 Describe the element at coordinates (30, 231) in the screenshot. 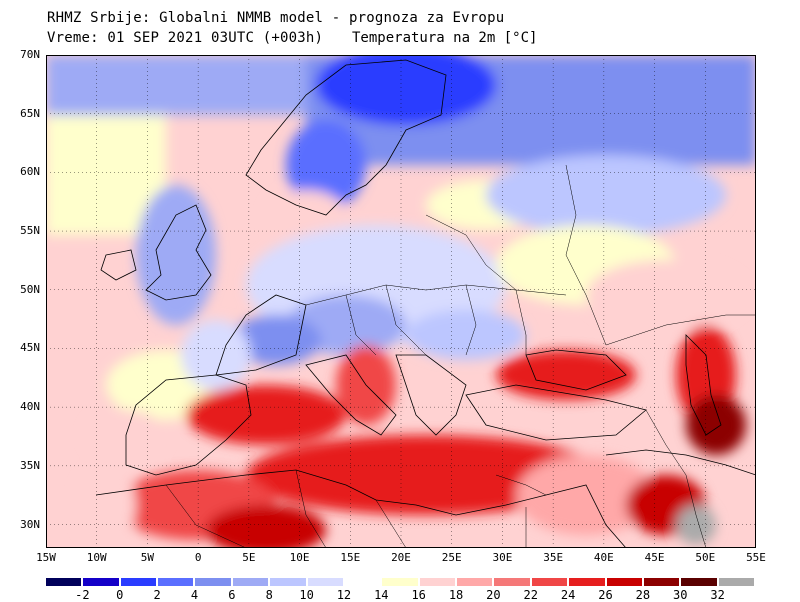

I see `lat-tick-label: 55N` at that location.